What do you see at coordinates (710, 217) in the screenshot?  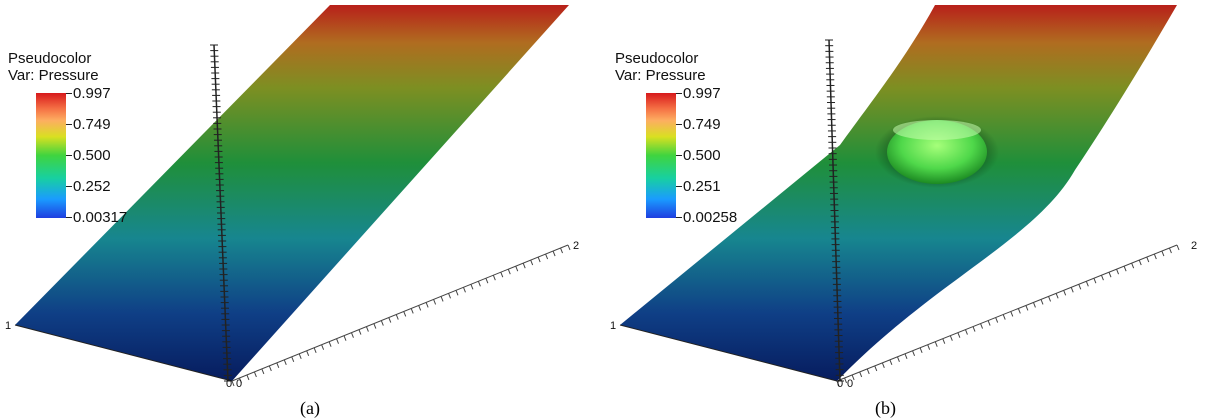 I see `colorbar-tick-label: 0.00258` at bounding box center [710, 217].